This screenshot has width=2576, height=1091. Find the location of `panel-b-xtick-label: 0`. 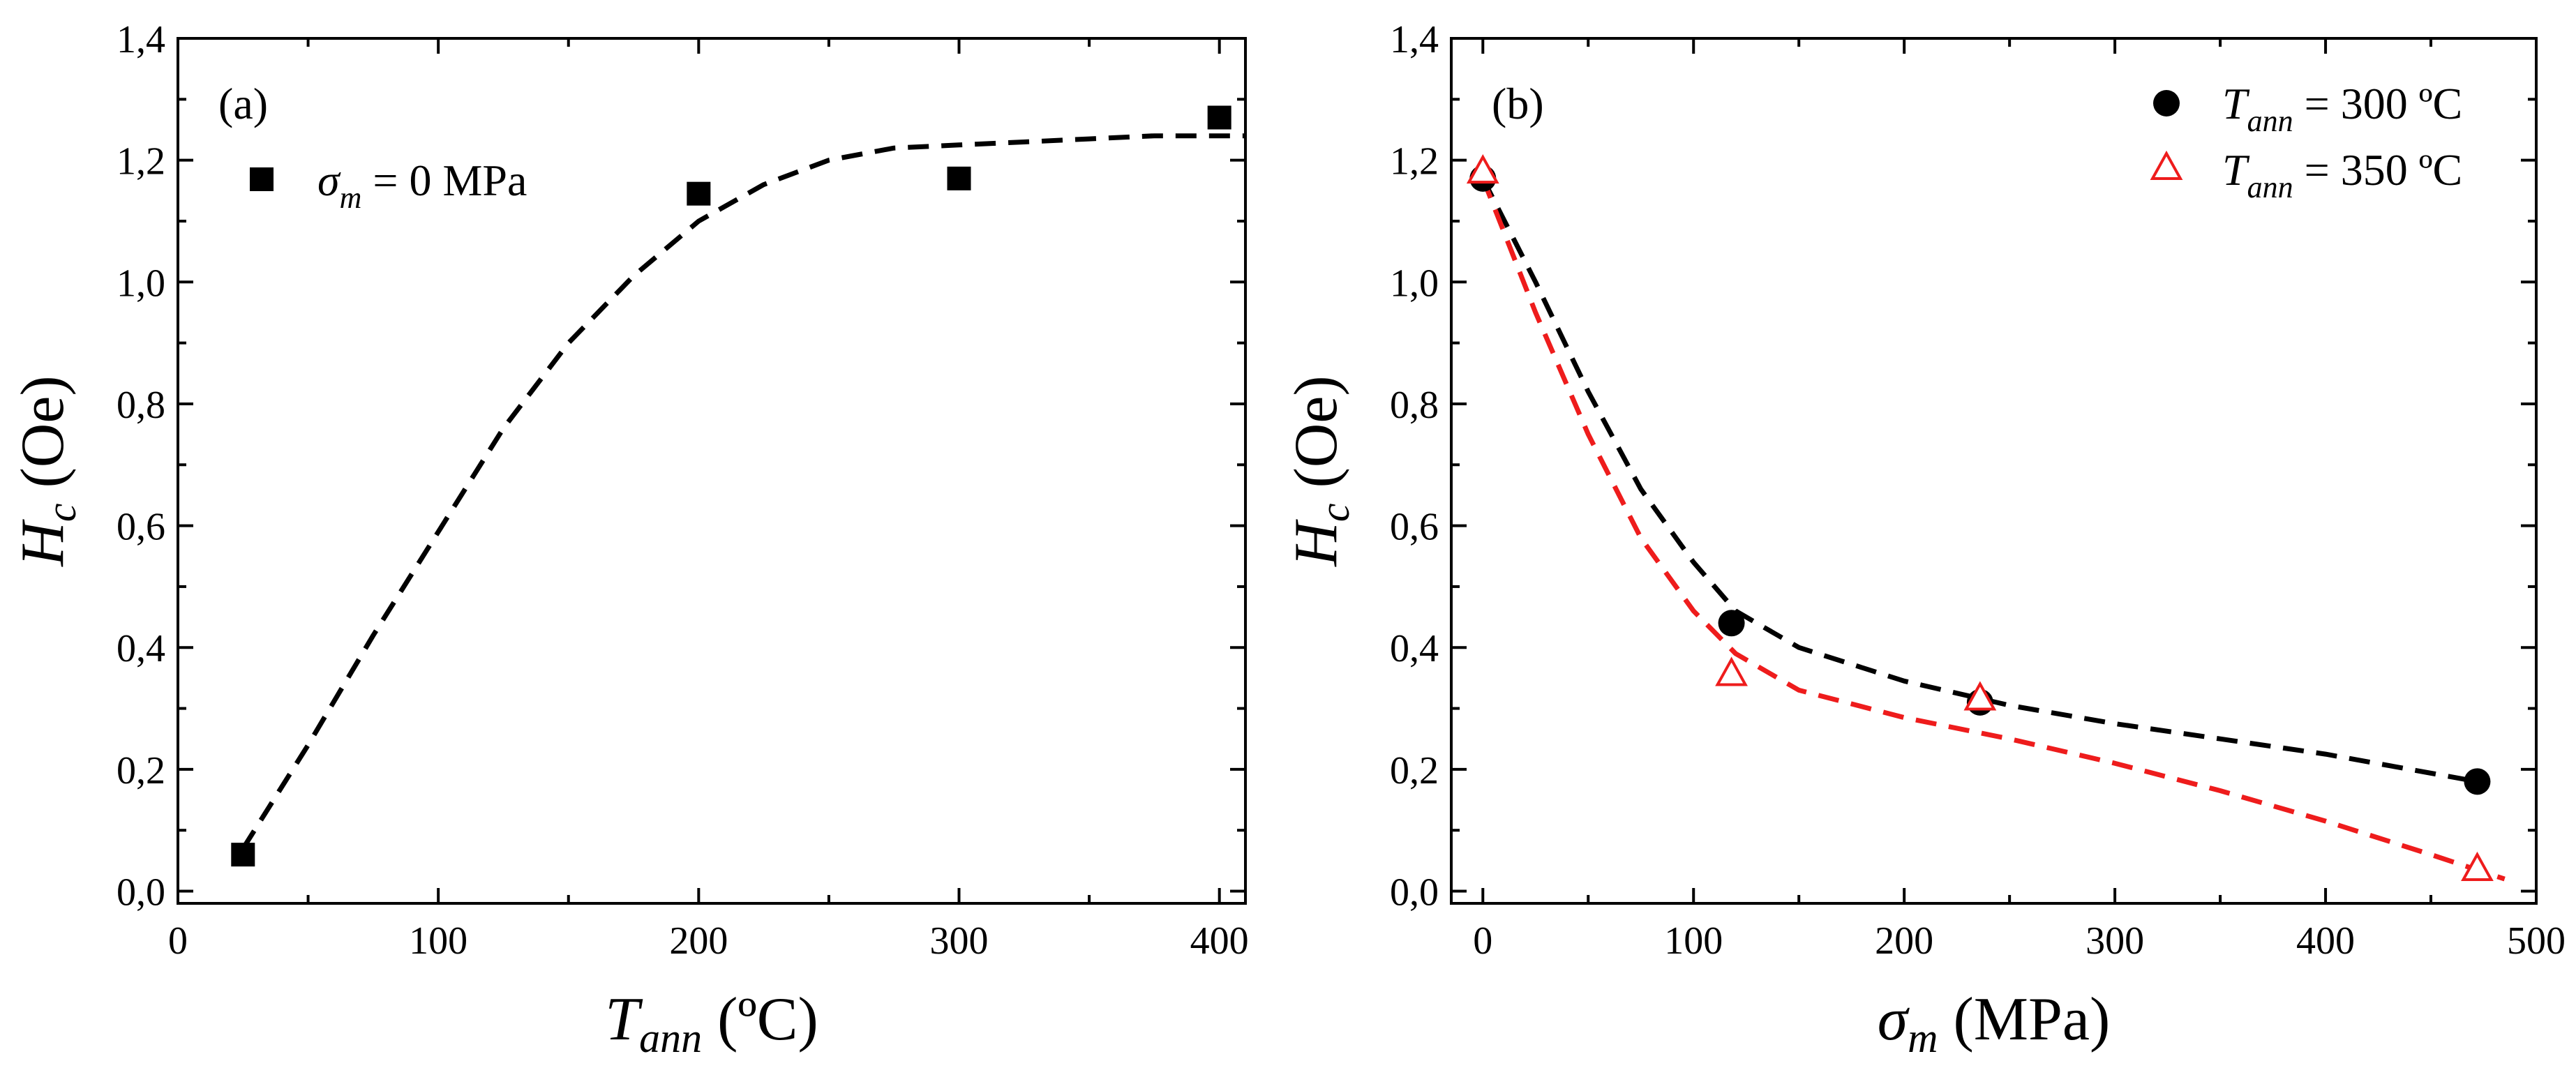

panel-b-xtick-label: 0 is located at coordinates (1482, 941).